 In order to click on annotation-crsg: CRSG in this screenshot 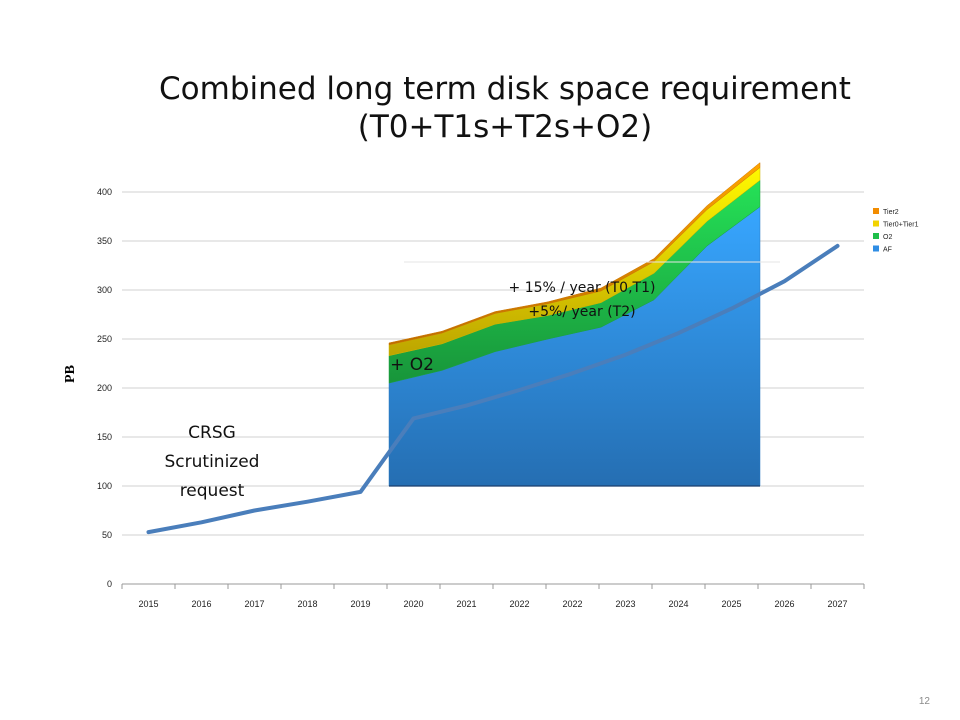, I will do `click(212, 433)`.